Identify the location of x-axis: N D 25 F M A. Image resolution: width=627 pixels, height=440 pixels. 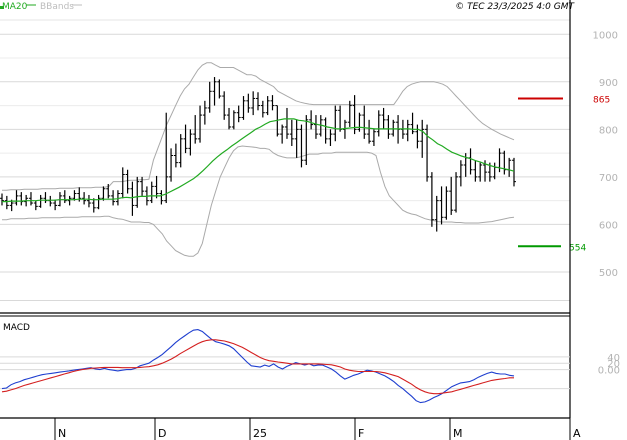
(317, 429).